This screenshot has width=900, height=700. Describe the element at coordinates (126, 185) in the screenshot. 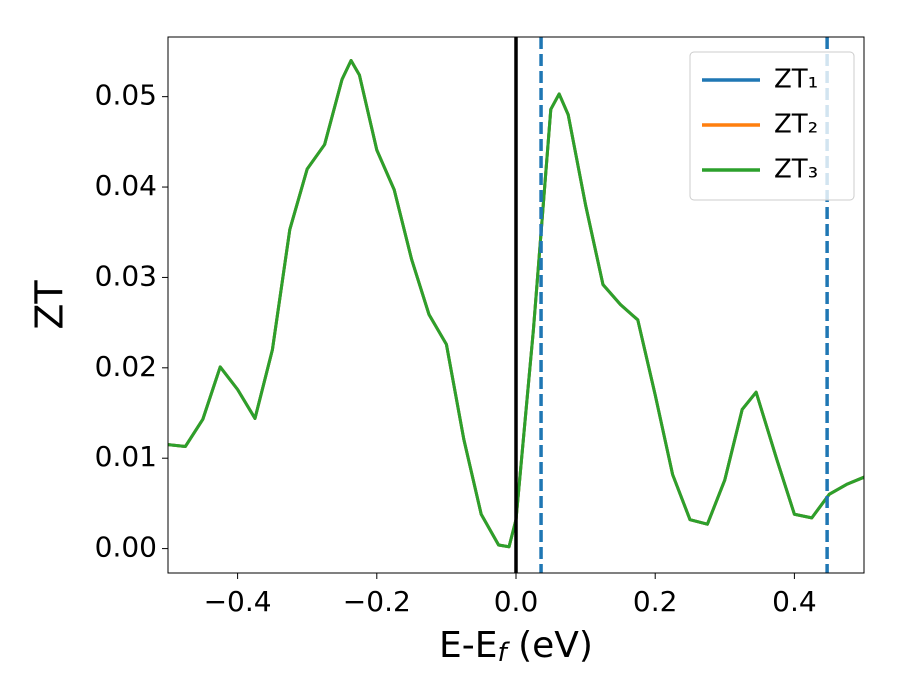

I see `y-tick-label: 0.04` at that location.